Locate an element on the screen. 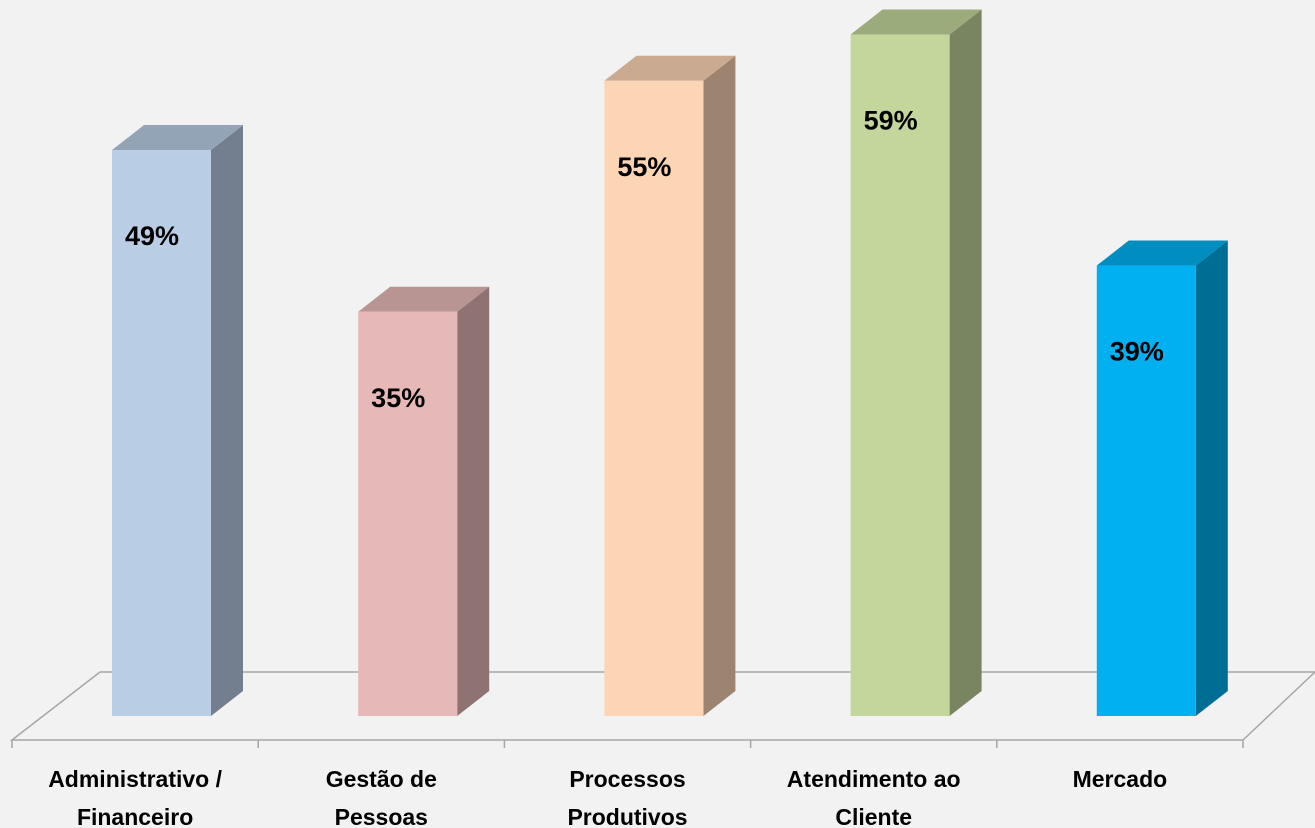  value-label: 39% is located at coordinates (1137, 352).